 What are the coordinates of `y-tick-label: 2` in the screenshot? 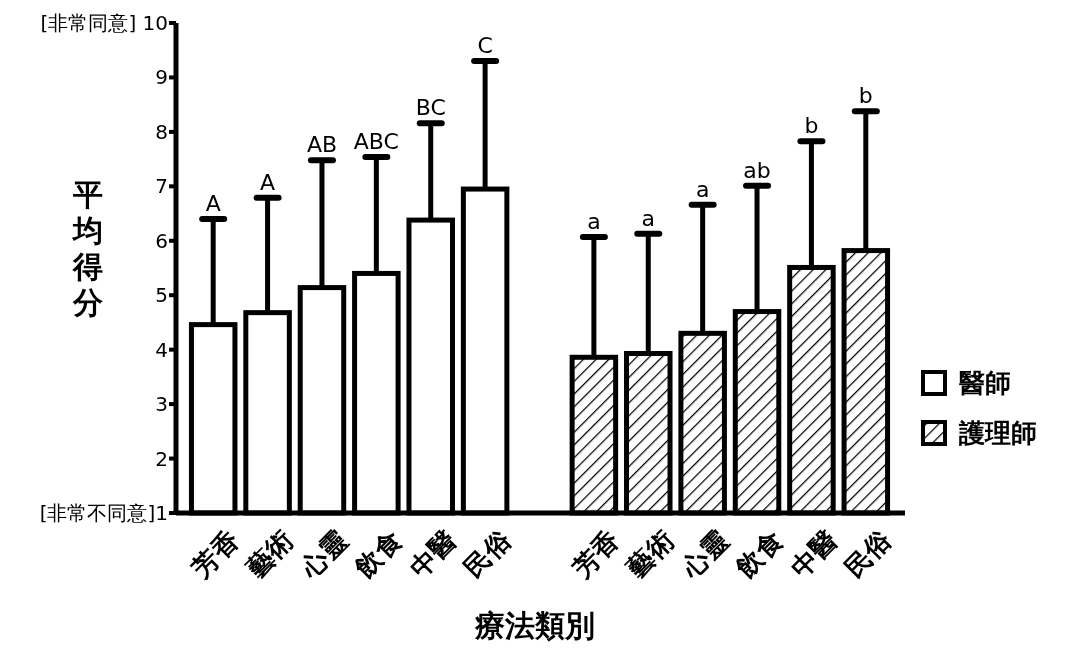 It's located at (161, 458).